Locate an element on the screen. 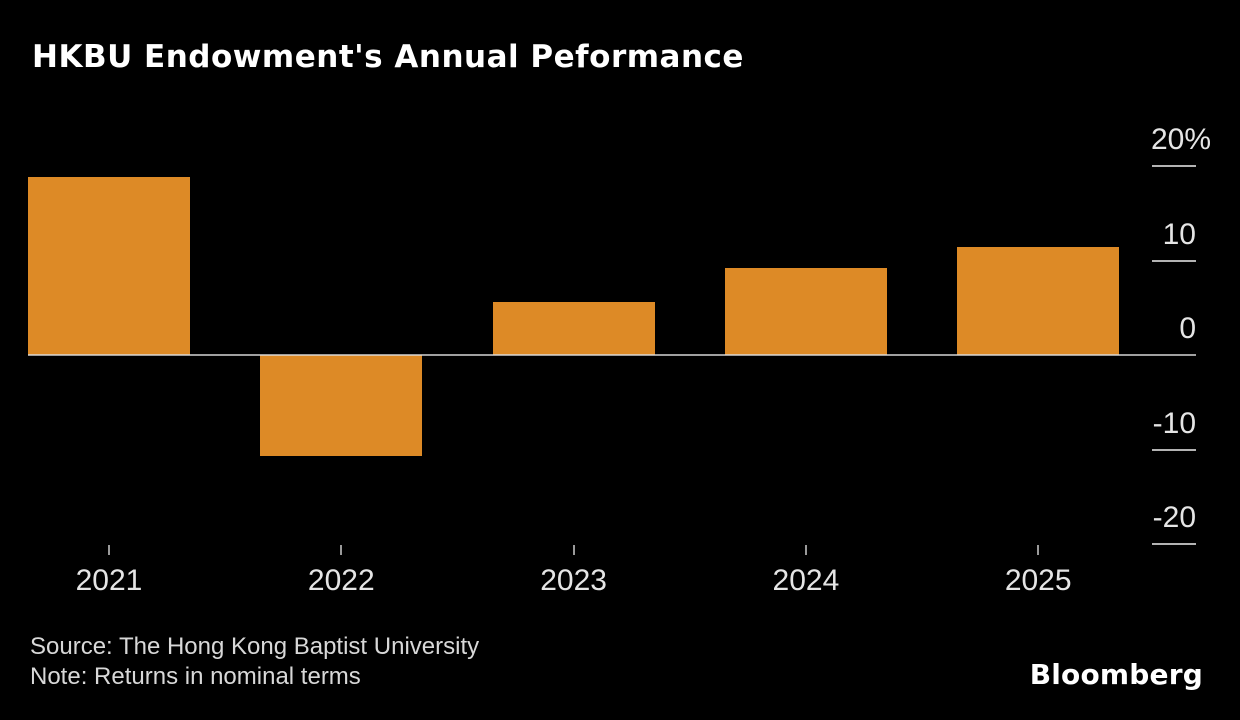 The height and width of the screenshot is (720, 1240). bloomberg-logo: Bloomberg is located at coordinates (1116, 674).